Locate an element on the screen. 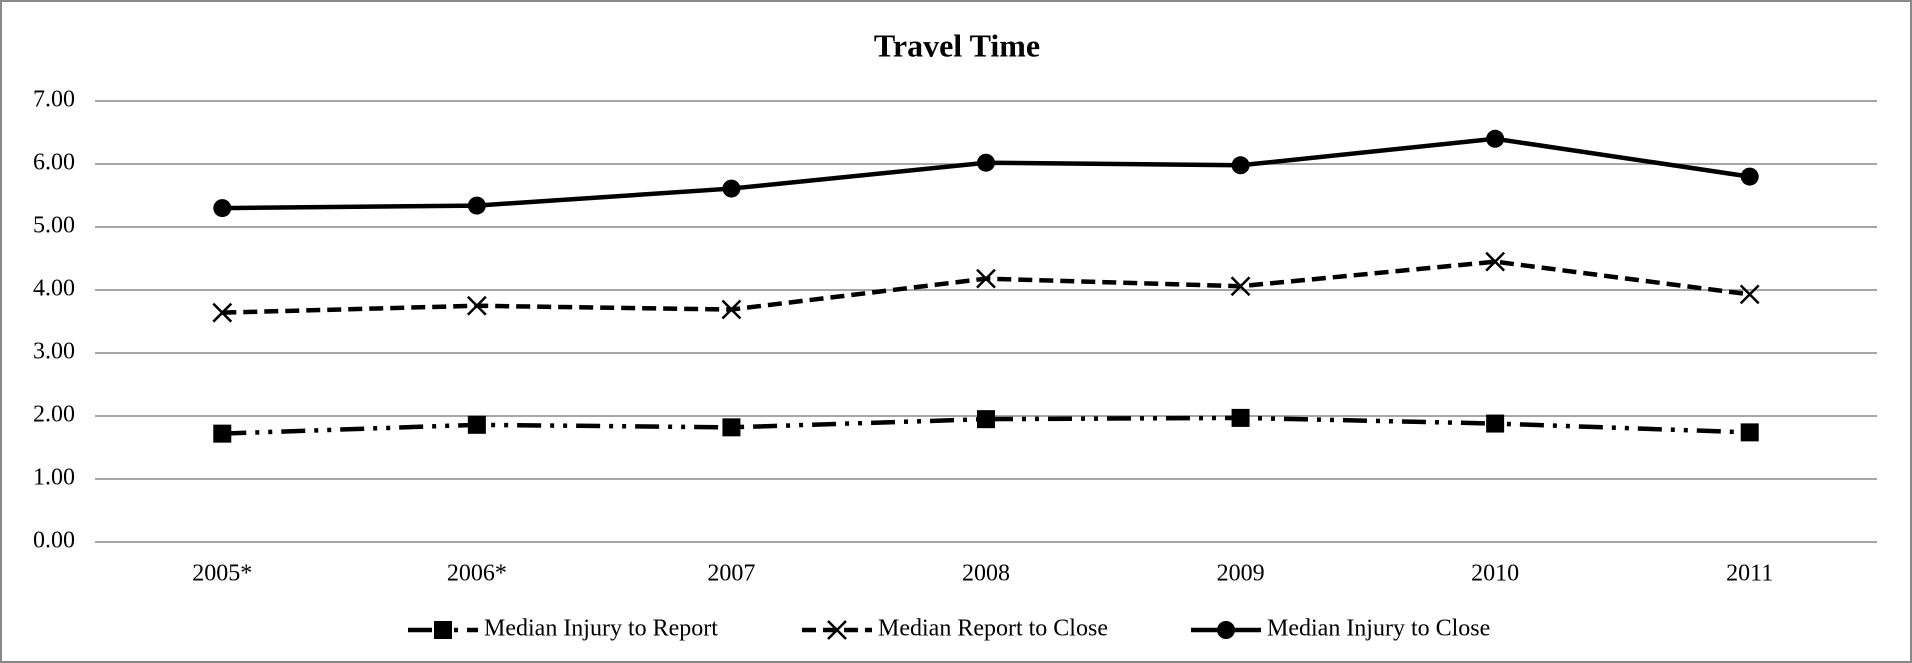 This screenshot has height=663, width=1912. x-tick-label: 2005* is located at coordinates (222, 574).